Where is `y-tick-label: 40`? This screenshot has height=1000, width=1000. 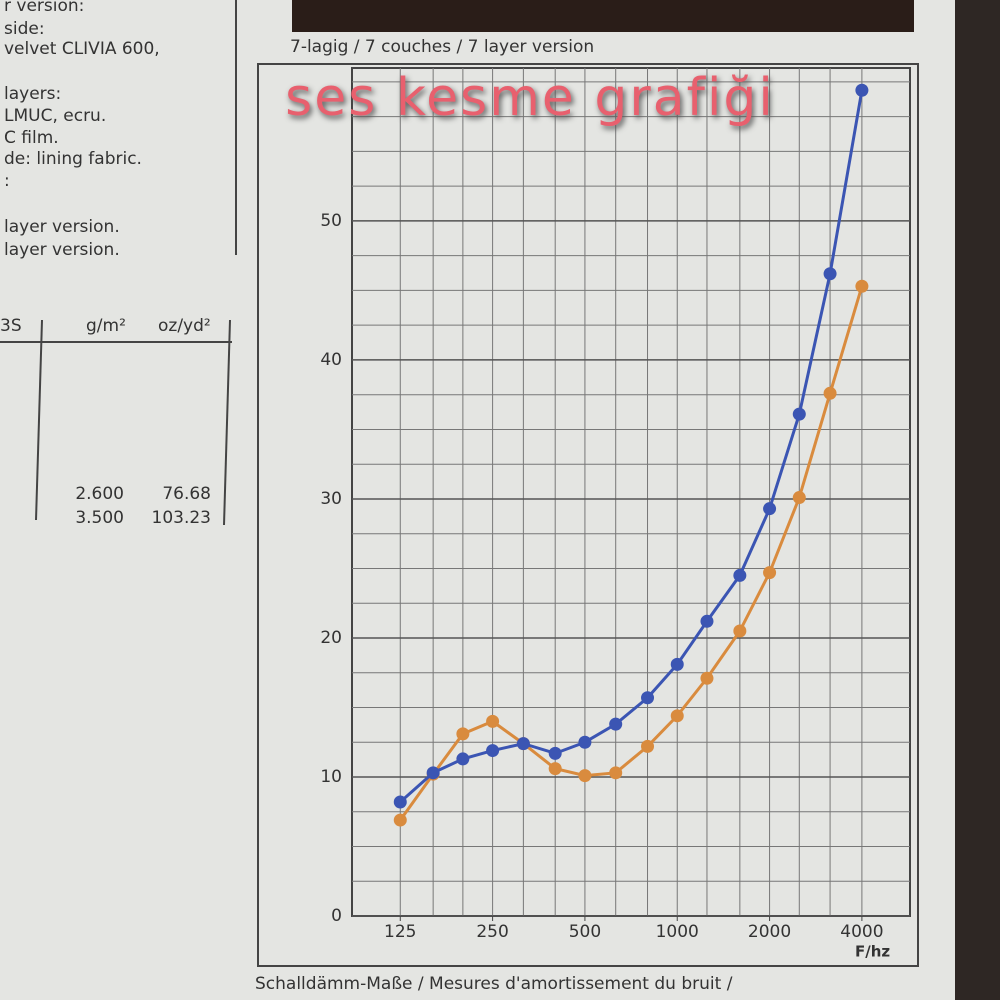 y-tick-label: 40 is located at coordinates (331, 360).